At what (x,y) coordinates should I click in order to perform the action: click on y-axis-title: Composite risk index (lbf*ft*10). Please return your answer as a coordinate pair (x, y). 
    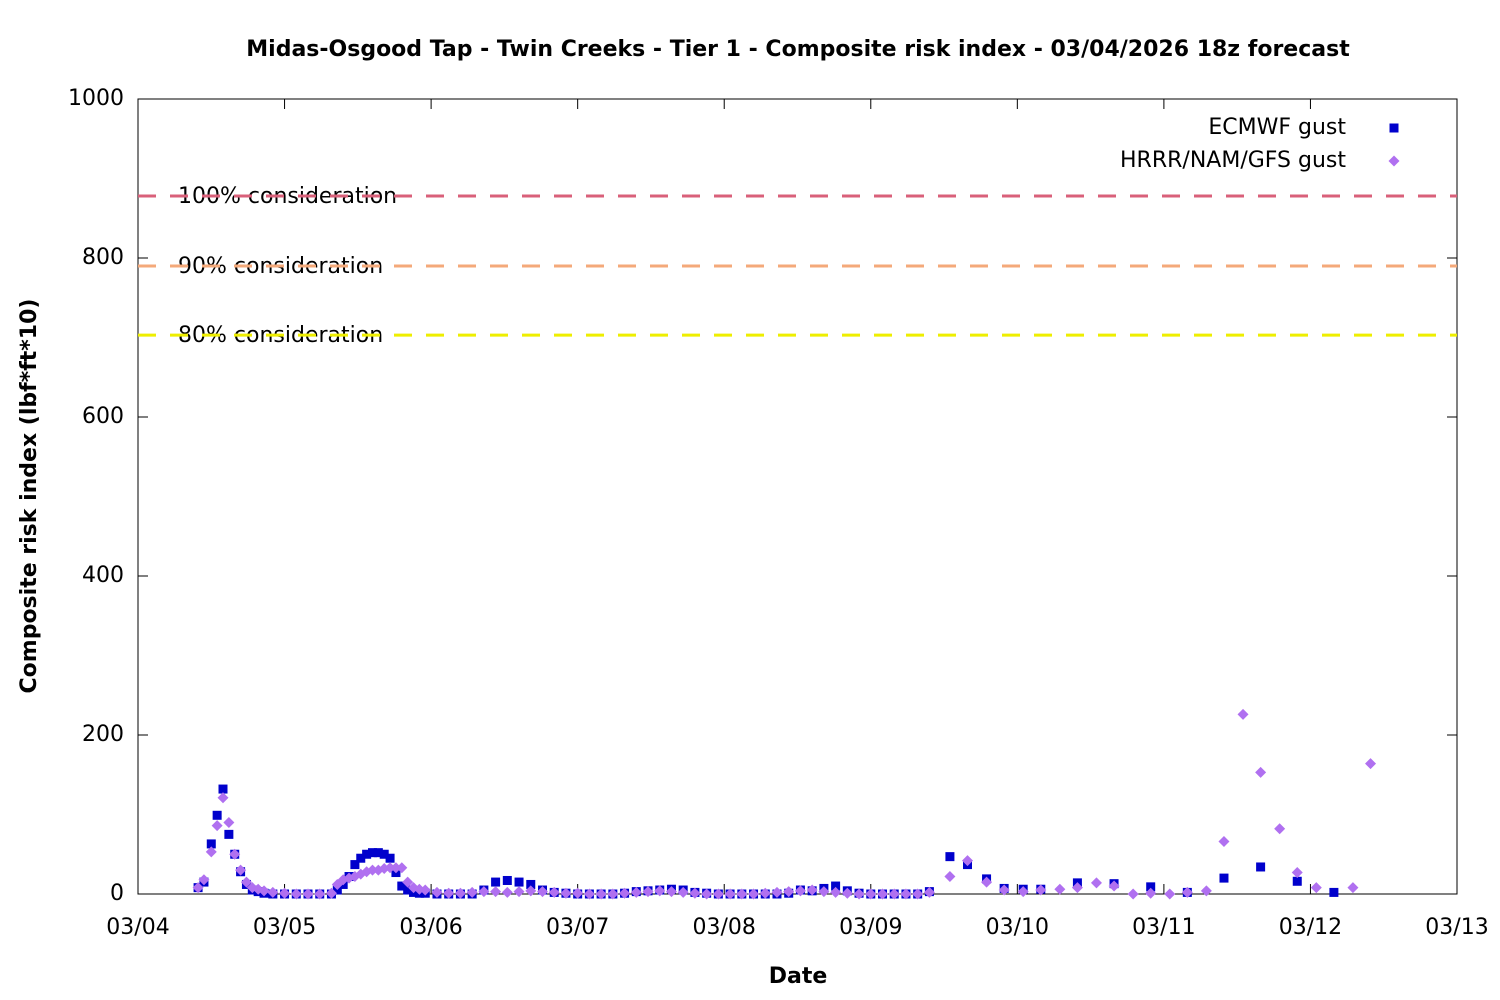
    Looking at the image, I should click on (29, 496).